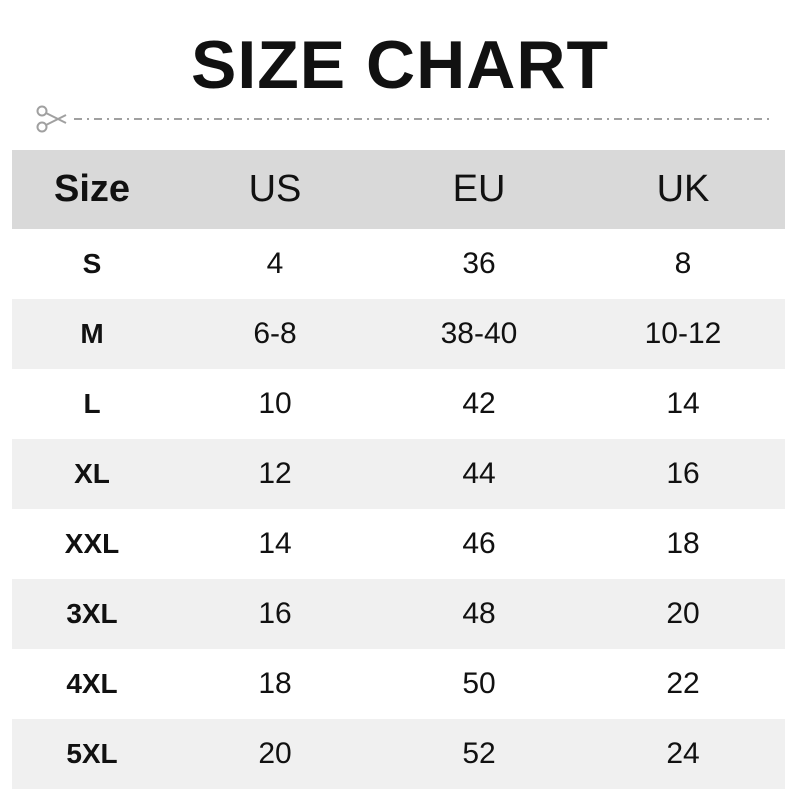 This screenshot has height=800, width=800. Describe the element at coordinates (479, 753) in the screenshot. I see `cell-eu: 52` at that location.